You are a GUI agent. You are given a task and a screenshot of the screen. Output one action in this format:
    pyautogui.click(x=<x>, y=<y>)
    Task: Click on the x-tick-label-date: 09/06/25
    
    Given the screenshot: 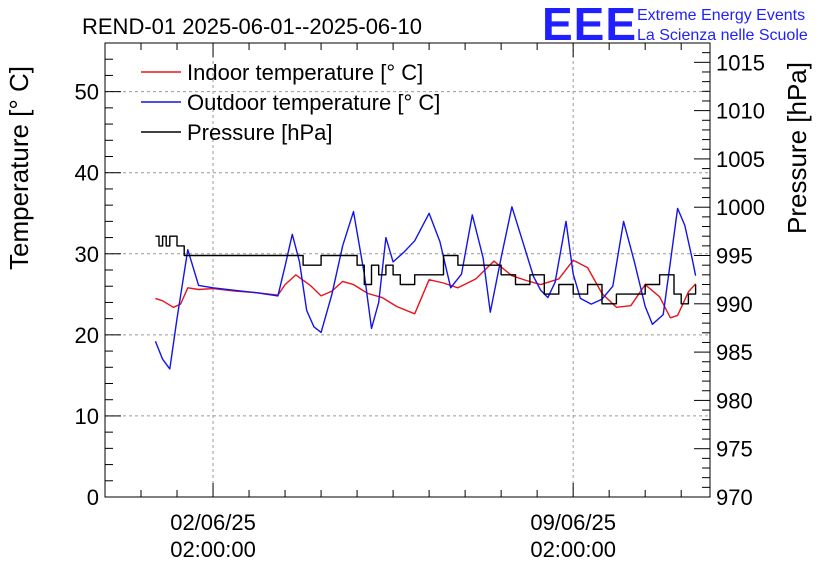 What is the action you would take?
    pyautogui.click(x=573, y=522)
    